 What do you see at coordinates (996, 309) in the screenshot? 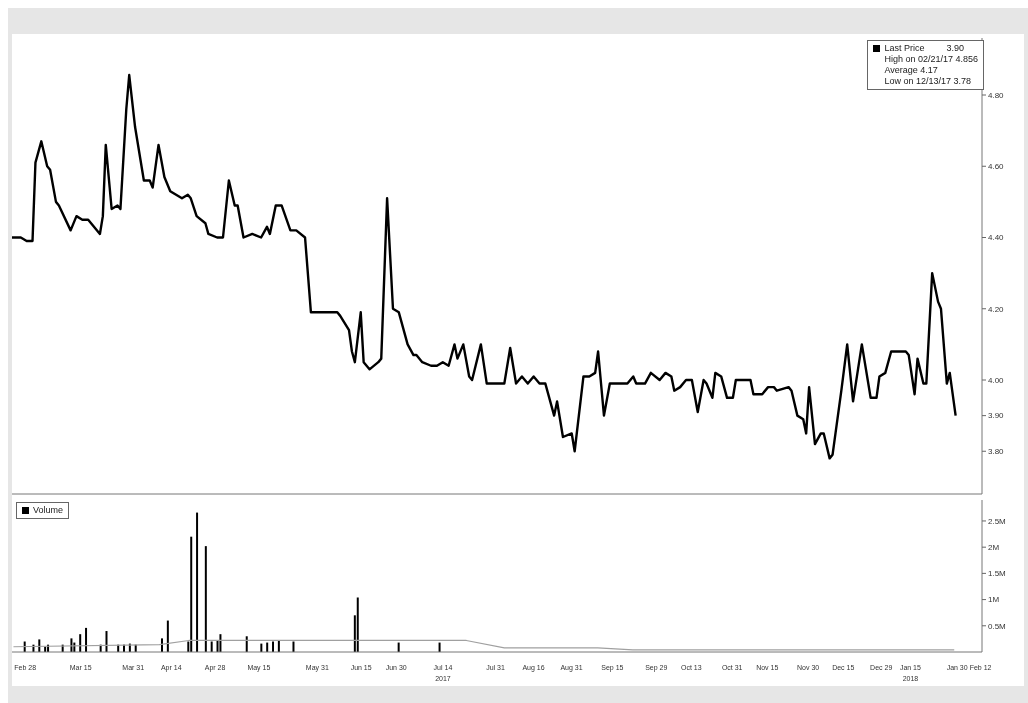
I see `y-tick-label: 4.20` at bounding box center [996, 309].